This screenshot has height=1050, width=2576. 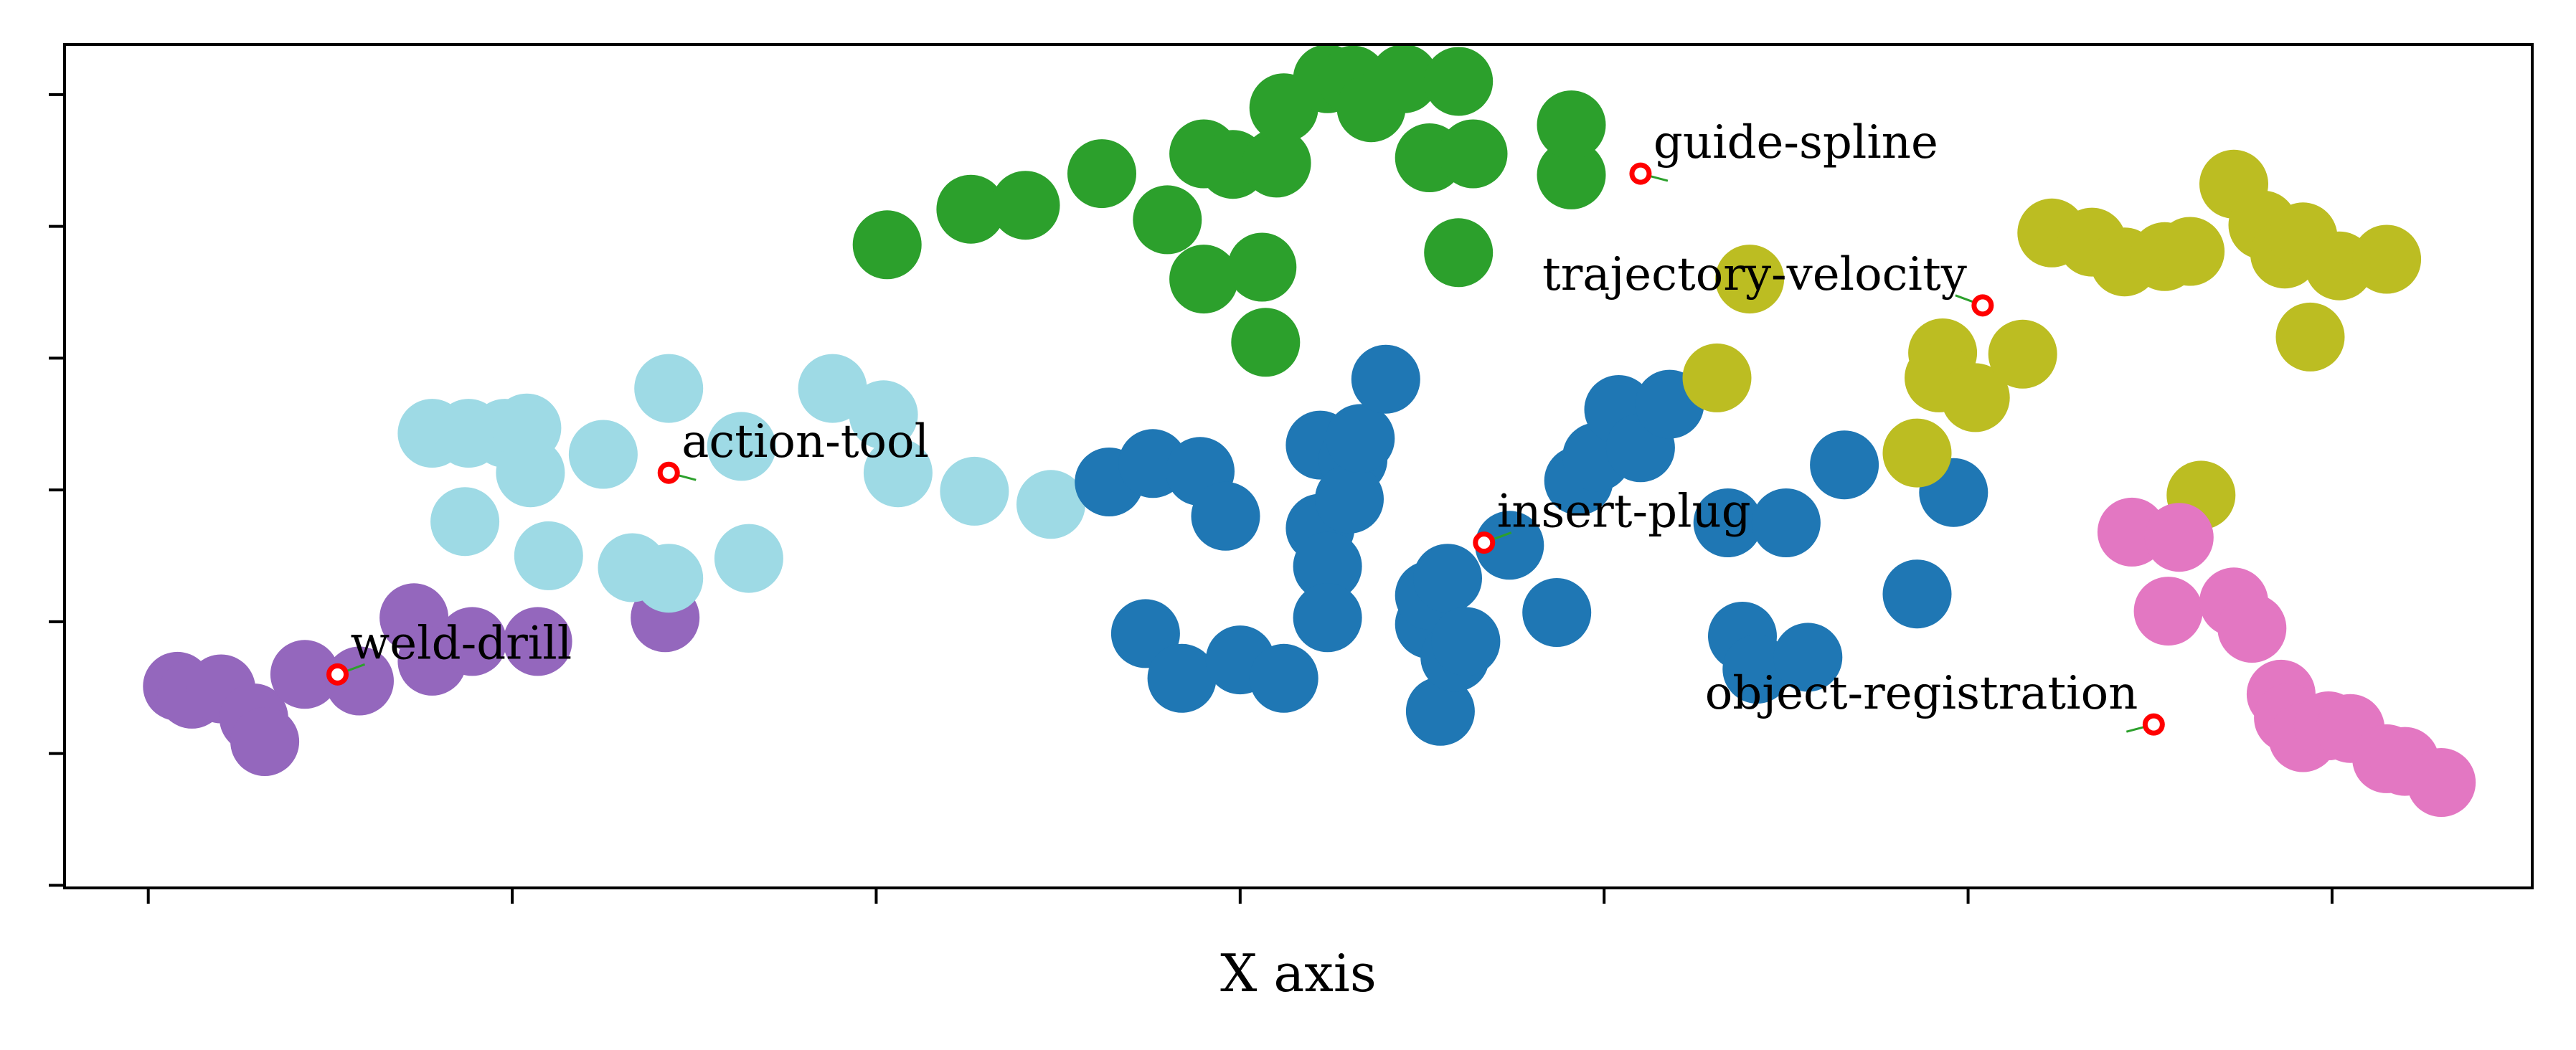 What do you see at coordinates (1624, 512) in the screenshot?
I see `annotation-label: insert-plug` at bounding box center [1624, 512].